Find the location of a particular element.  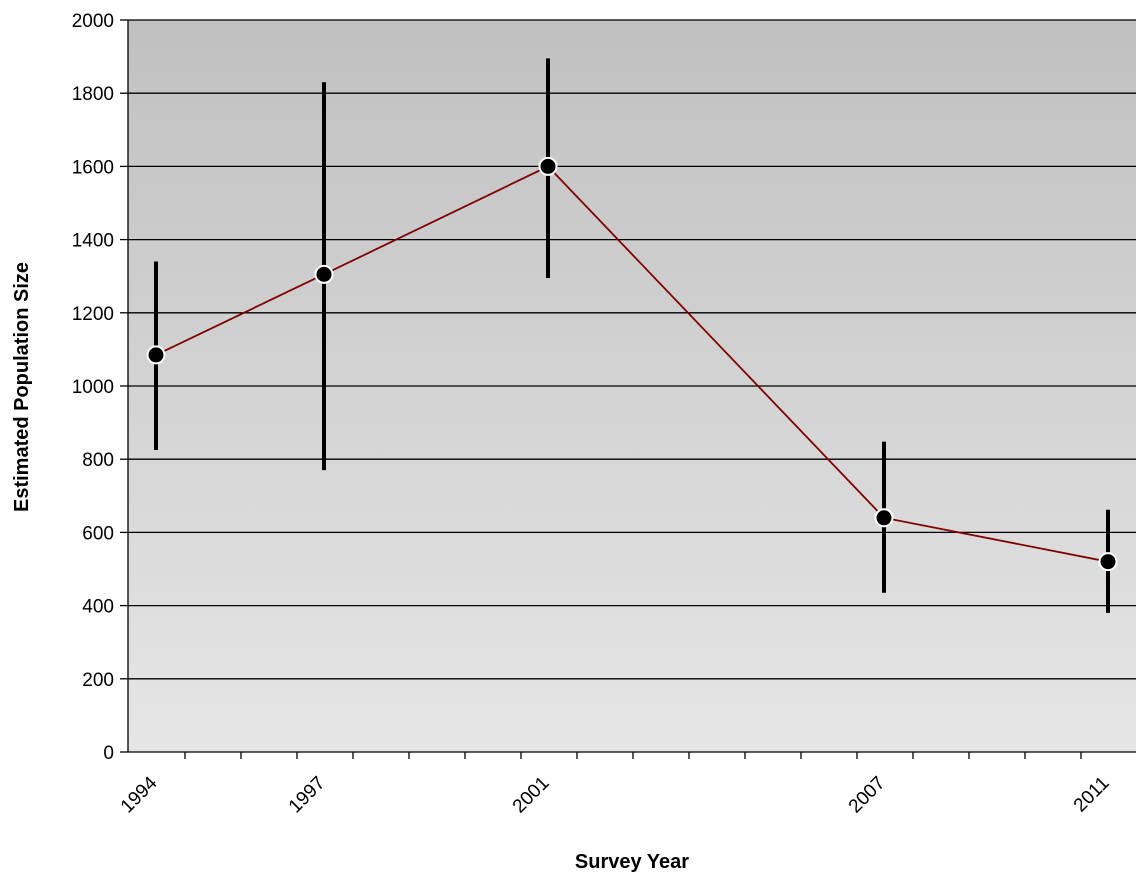

y-axis-title: Estimated Population Size is located at coordinates (22, 387).